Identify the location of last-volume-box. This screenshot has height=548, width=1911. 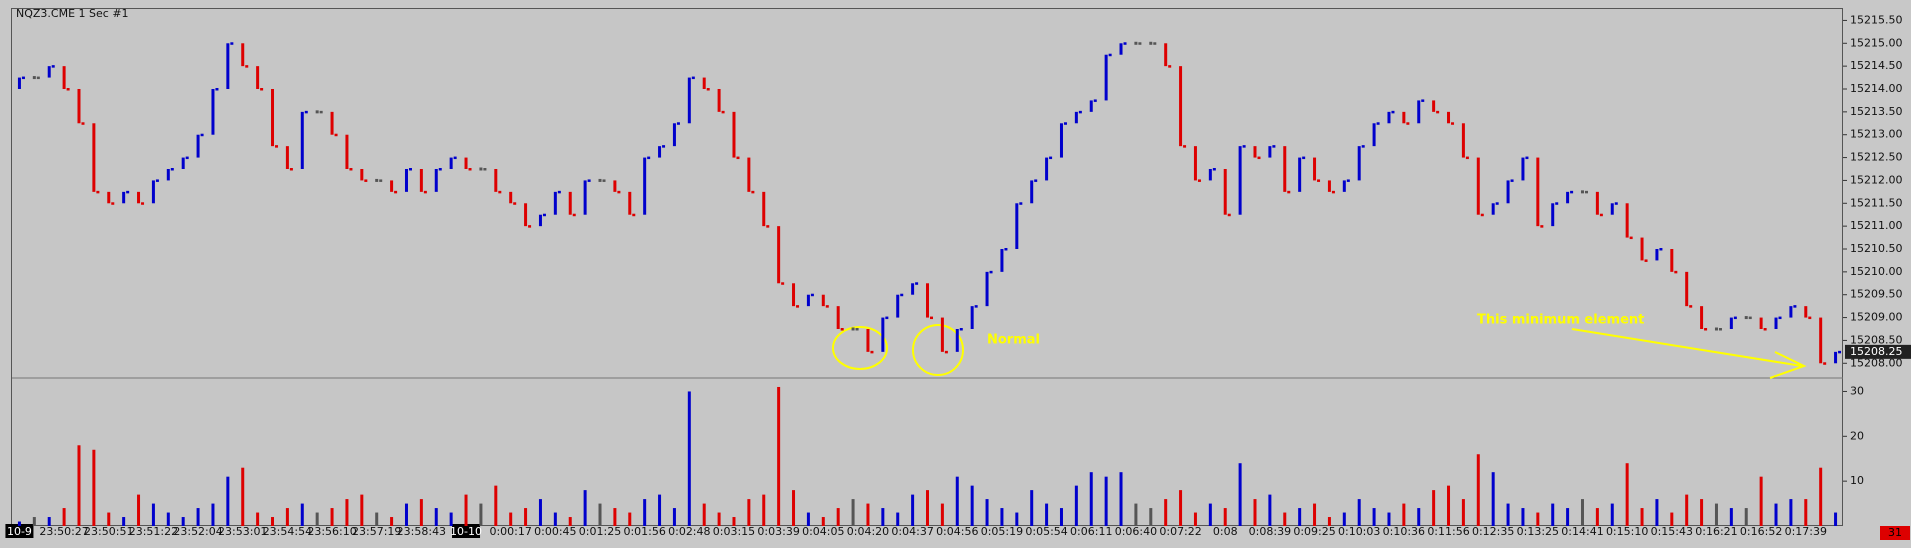
(1895, 533).